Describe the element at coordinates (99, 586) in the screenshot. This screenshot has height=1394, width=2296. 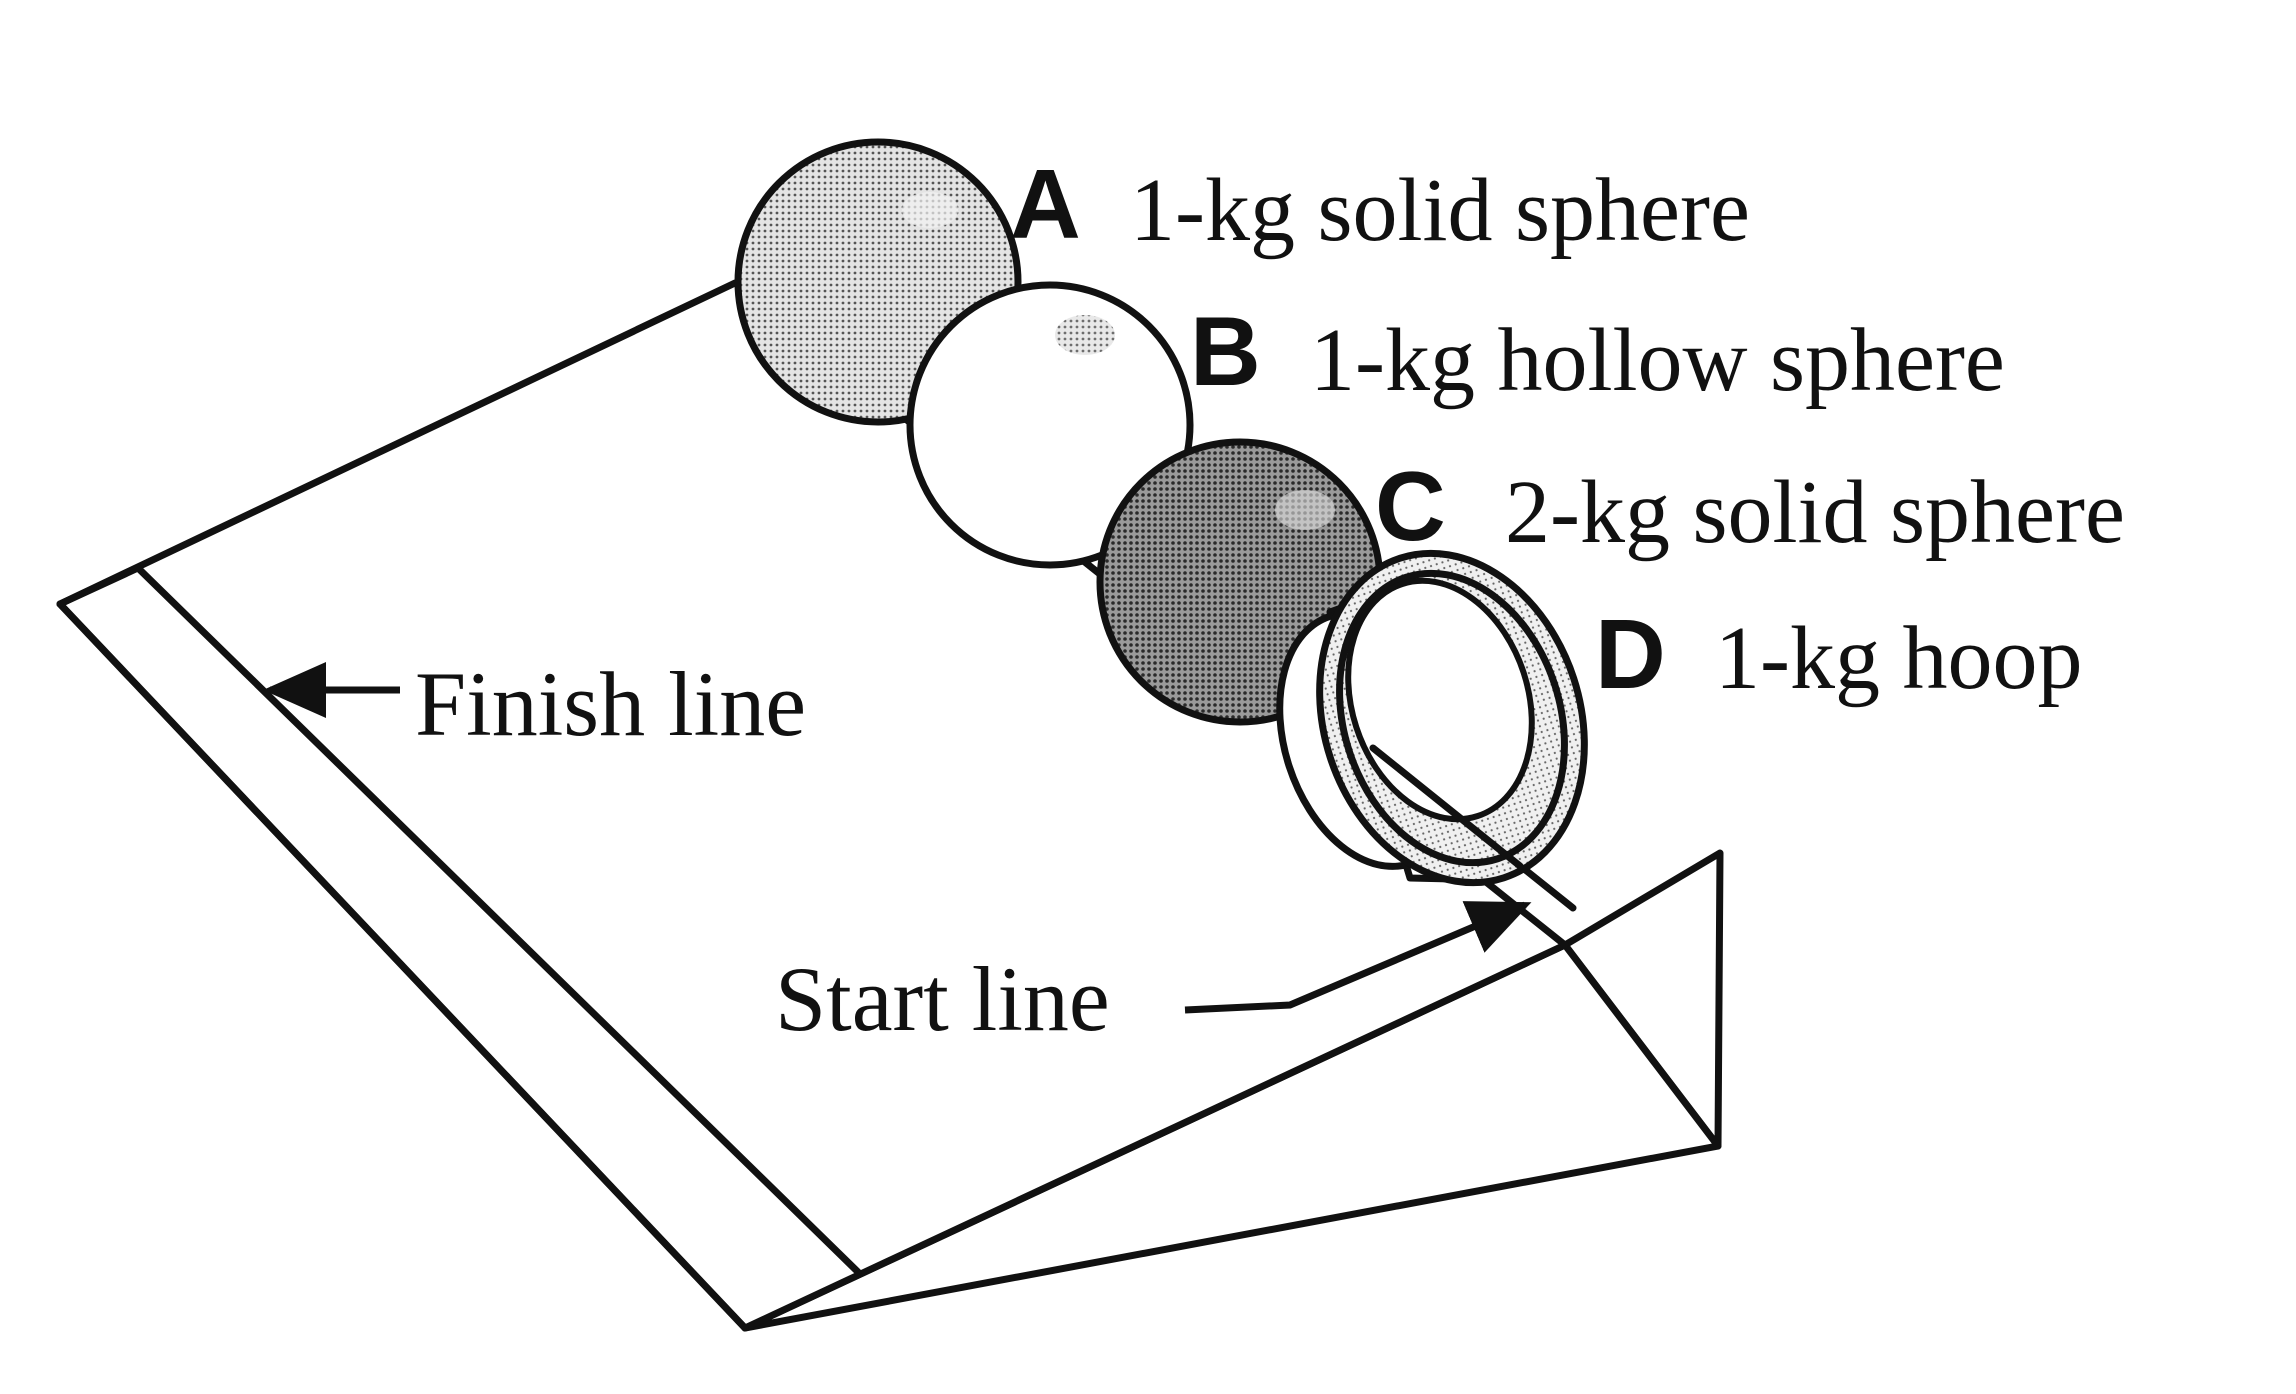
I see `ramp-front-top-edge` at that location.